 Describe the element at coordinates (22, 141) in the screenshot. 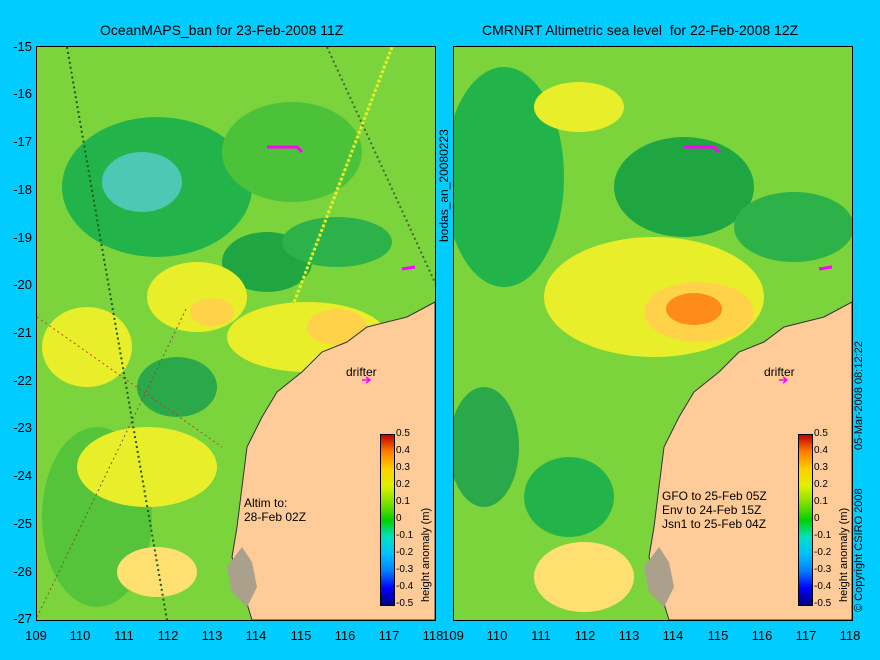

I see `y-tick: -17` at that location.